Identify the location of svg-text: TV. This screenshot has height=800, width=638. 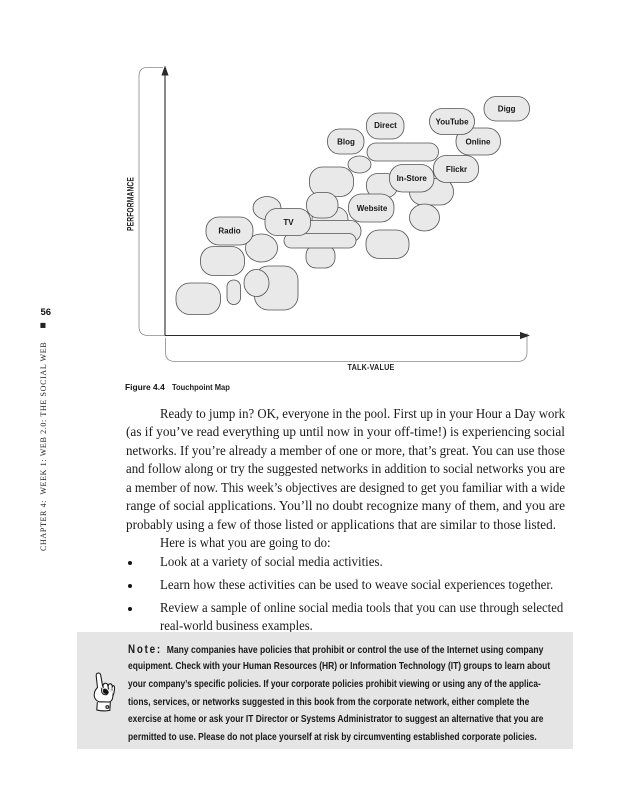
(288, 222).